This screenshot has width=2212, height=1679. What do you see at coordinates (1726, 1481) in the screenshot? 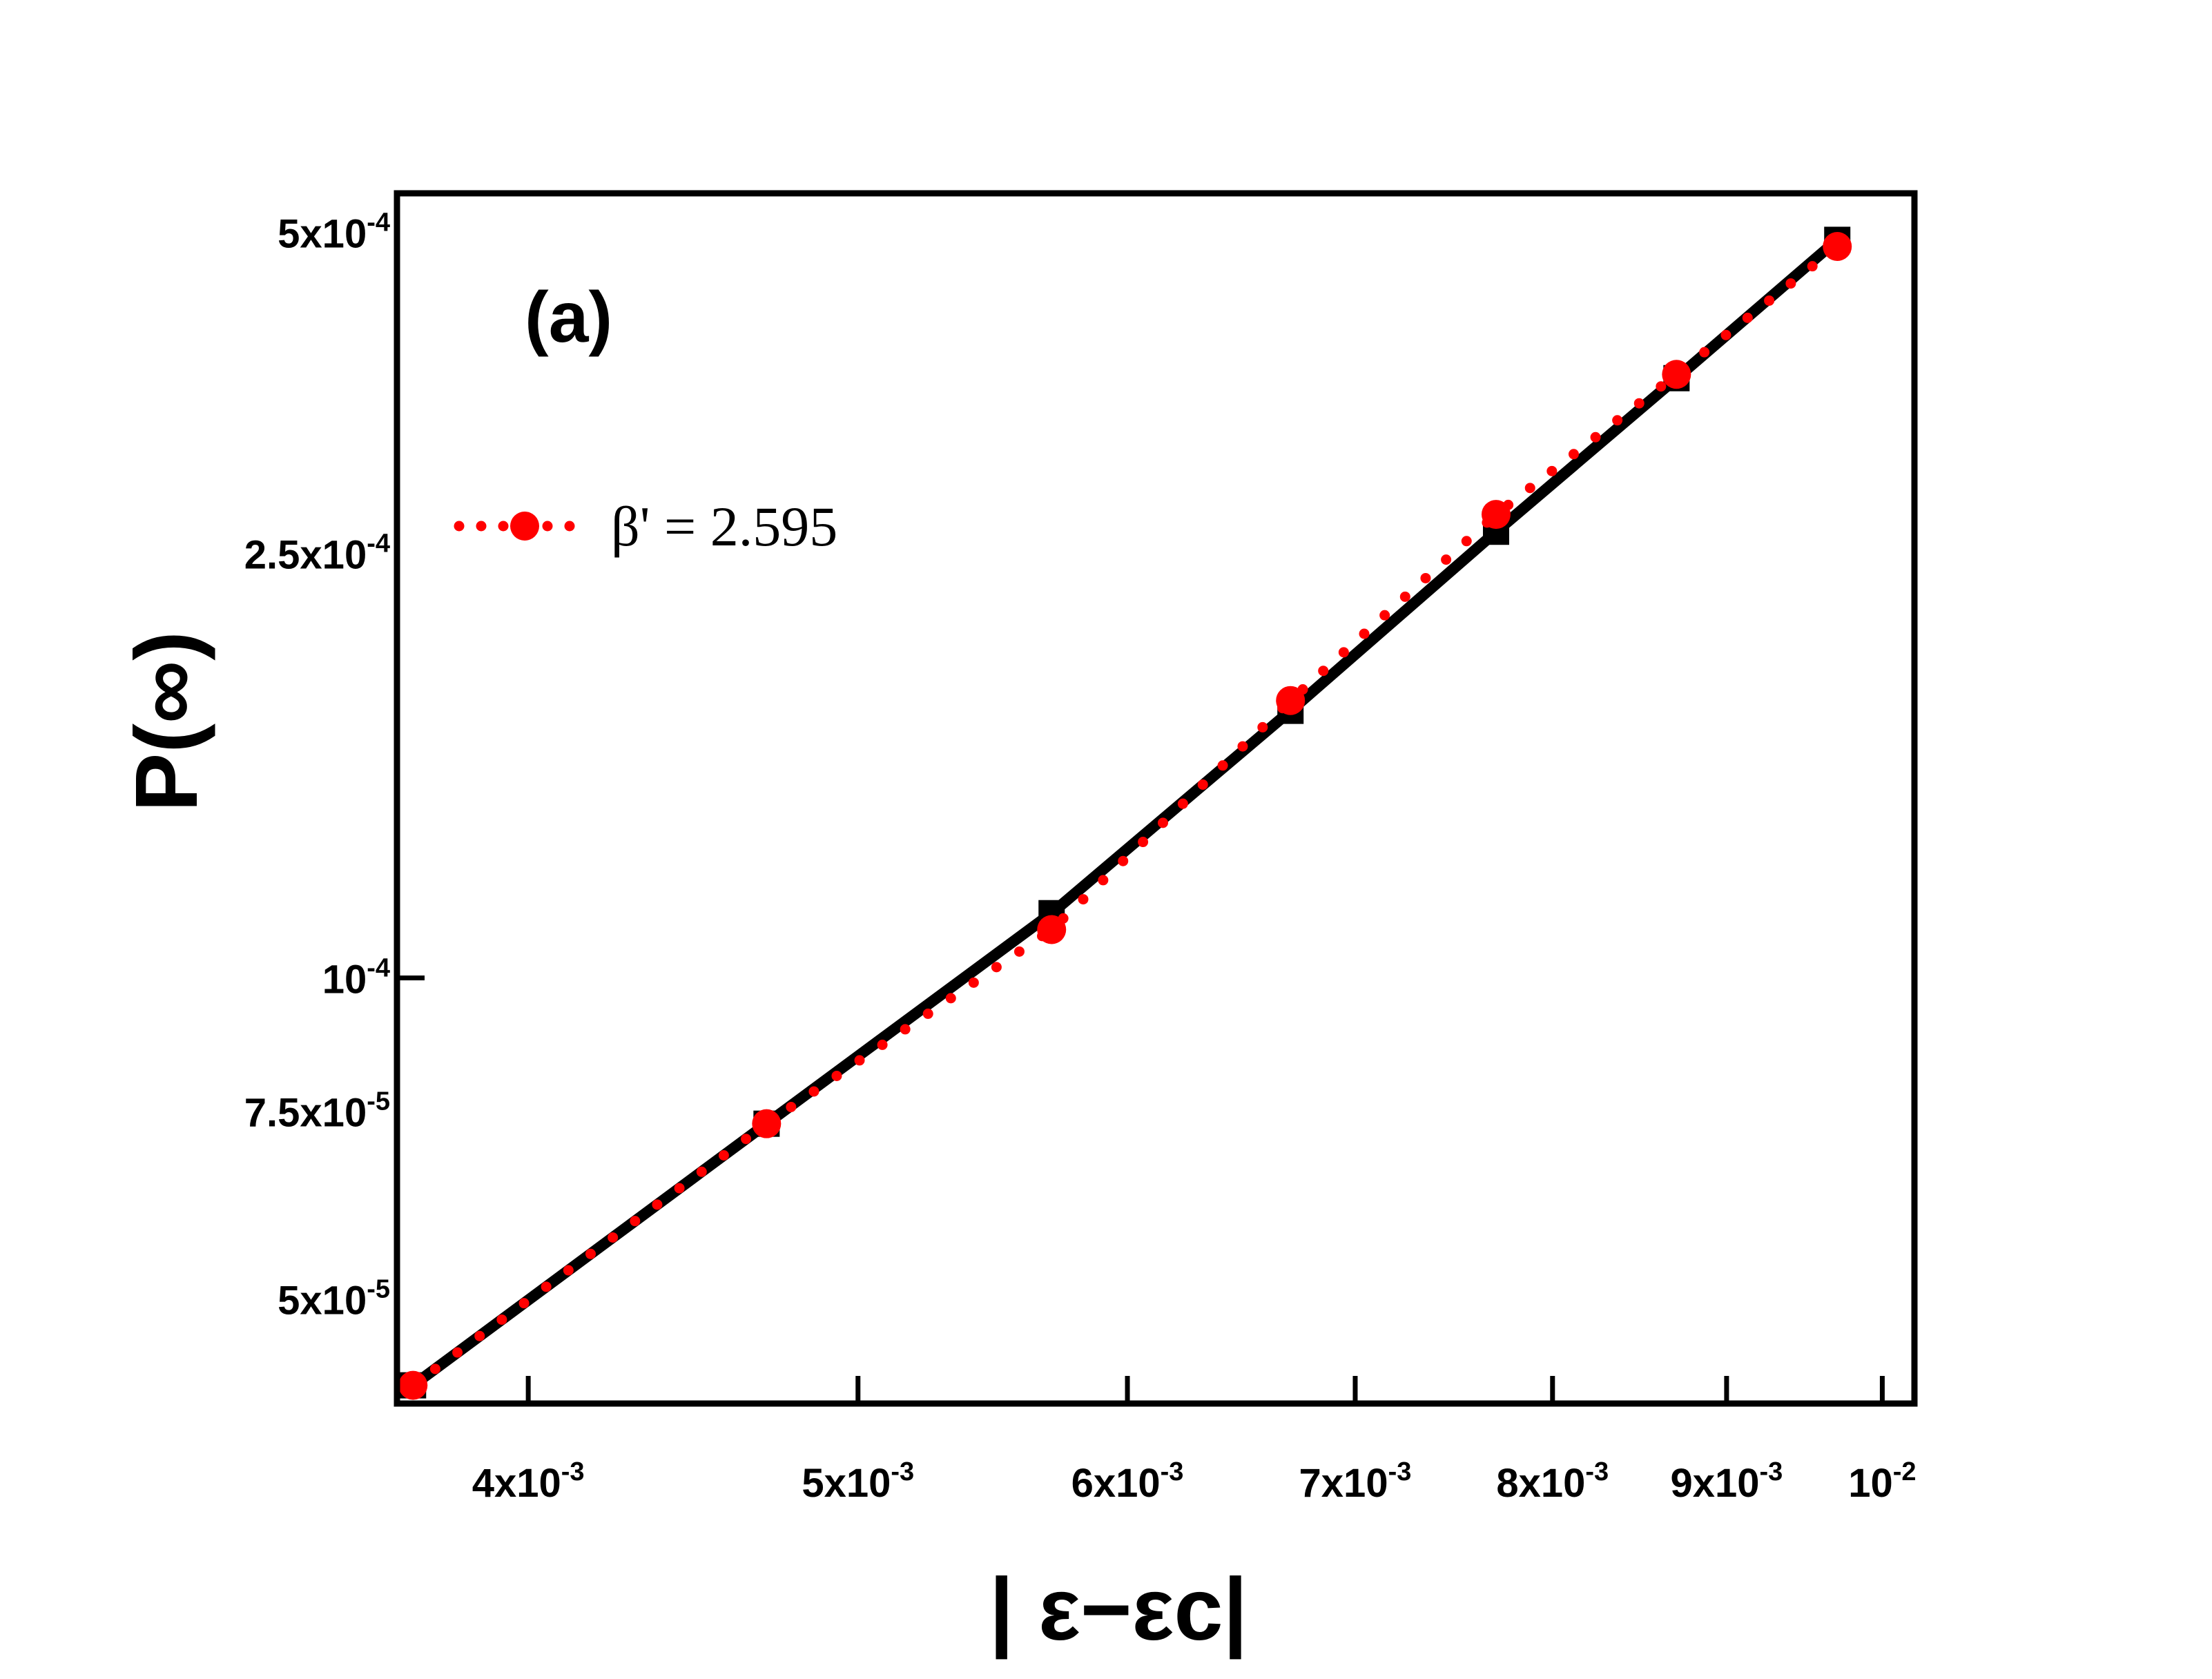
I see `x-tick-label: 9x10⁻³` at bounding box center [1726, 1481].